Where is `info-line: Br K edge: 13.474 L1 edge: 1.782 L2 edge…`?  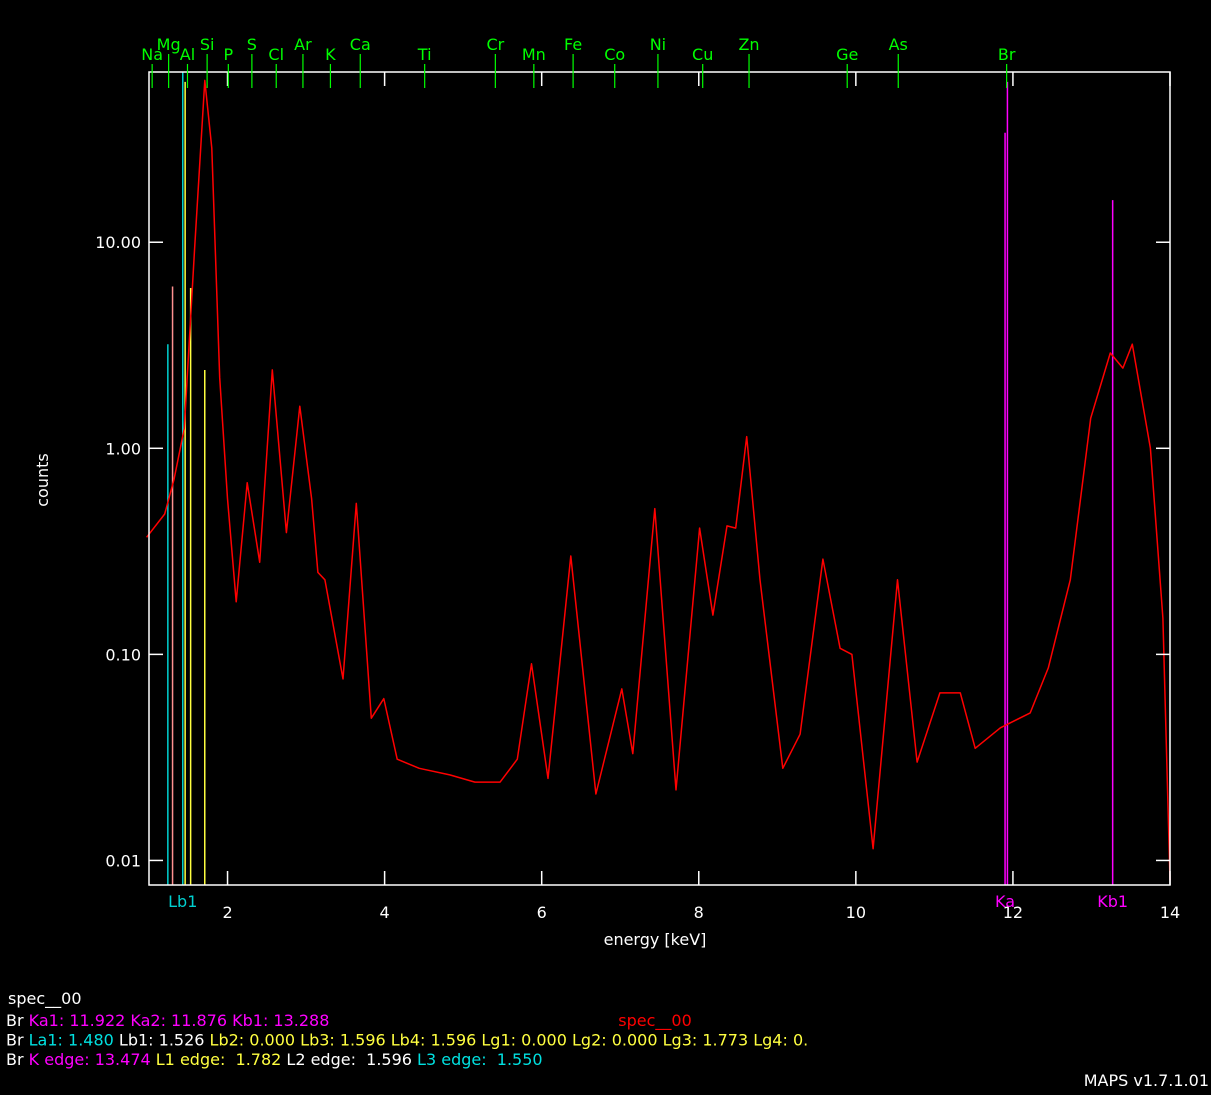
info-line: Br K edge: 13.474 L1 edge: 1.782 L2 edge… is located at coordinates (274, 1059).